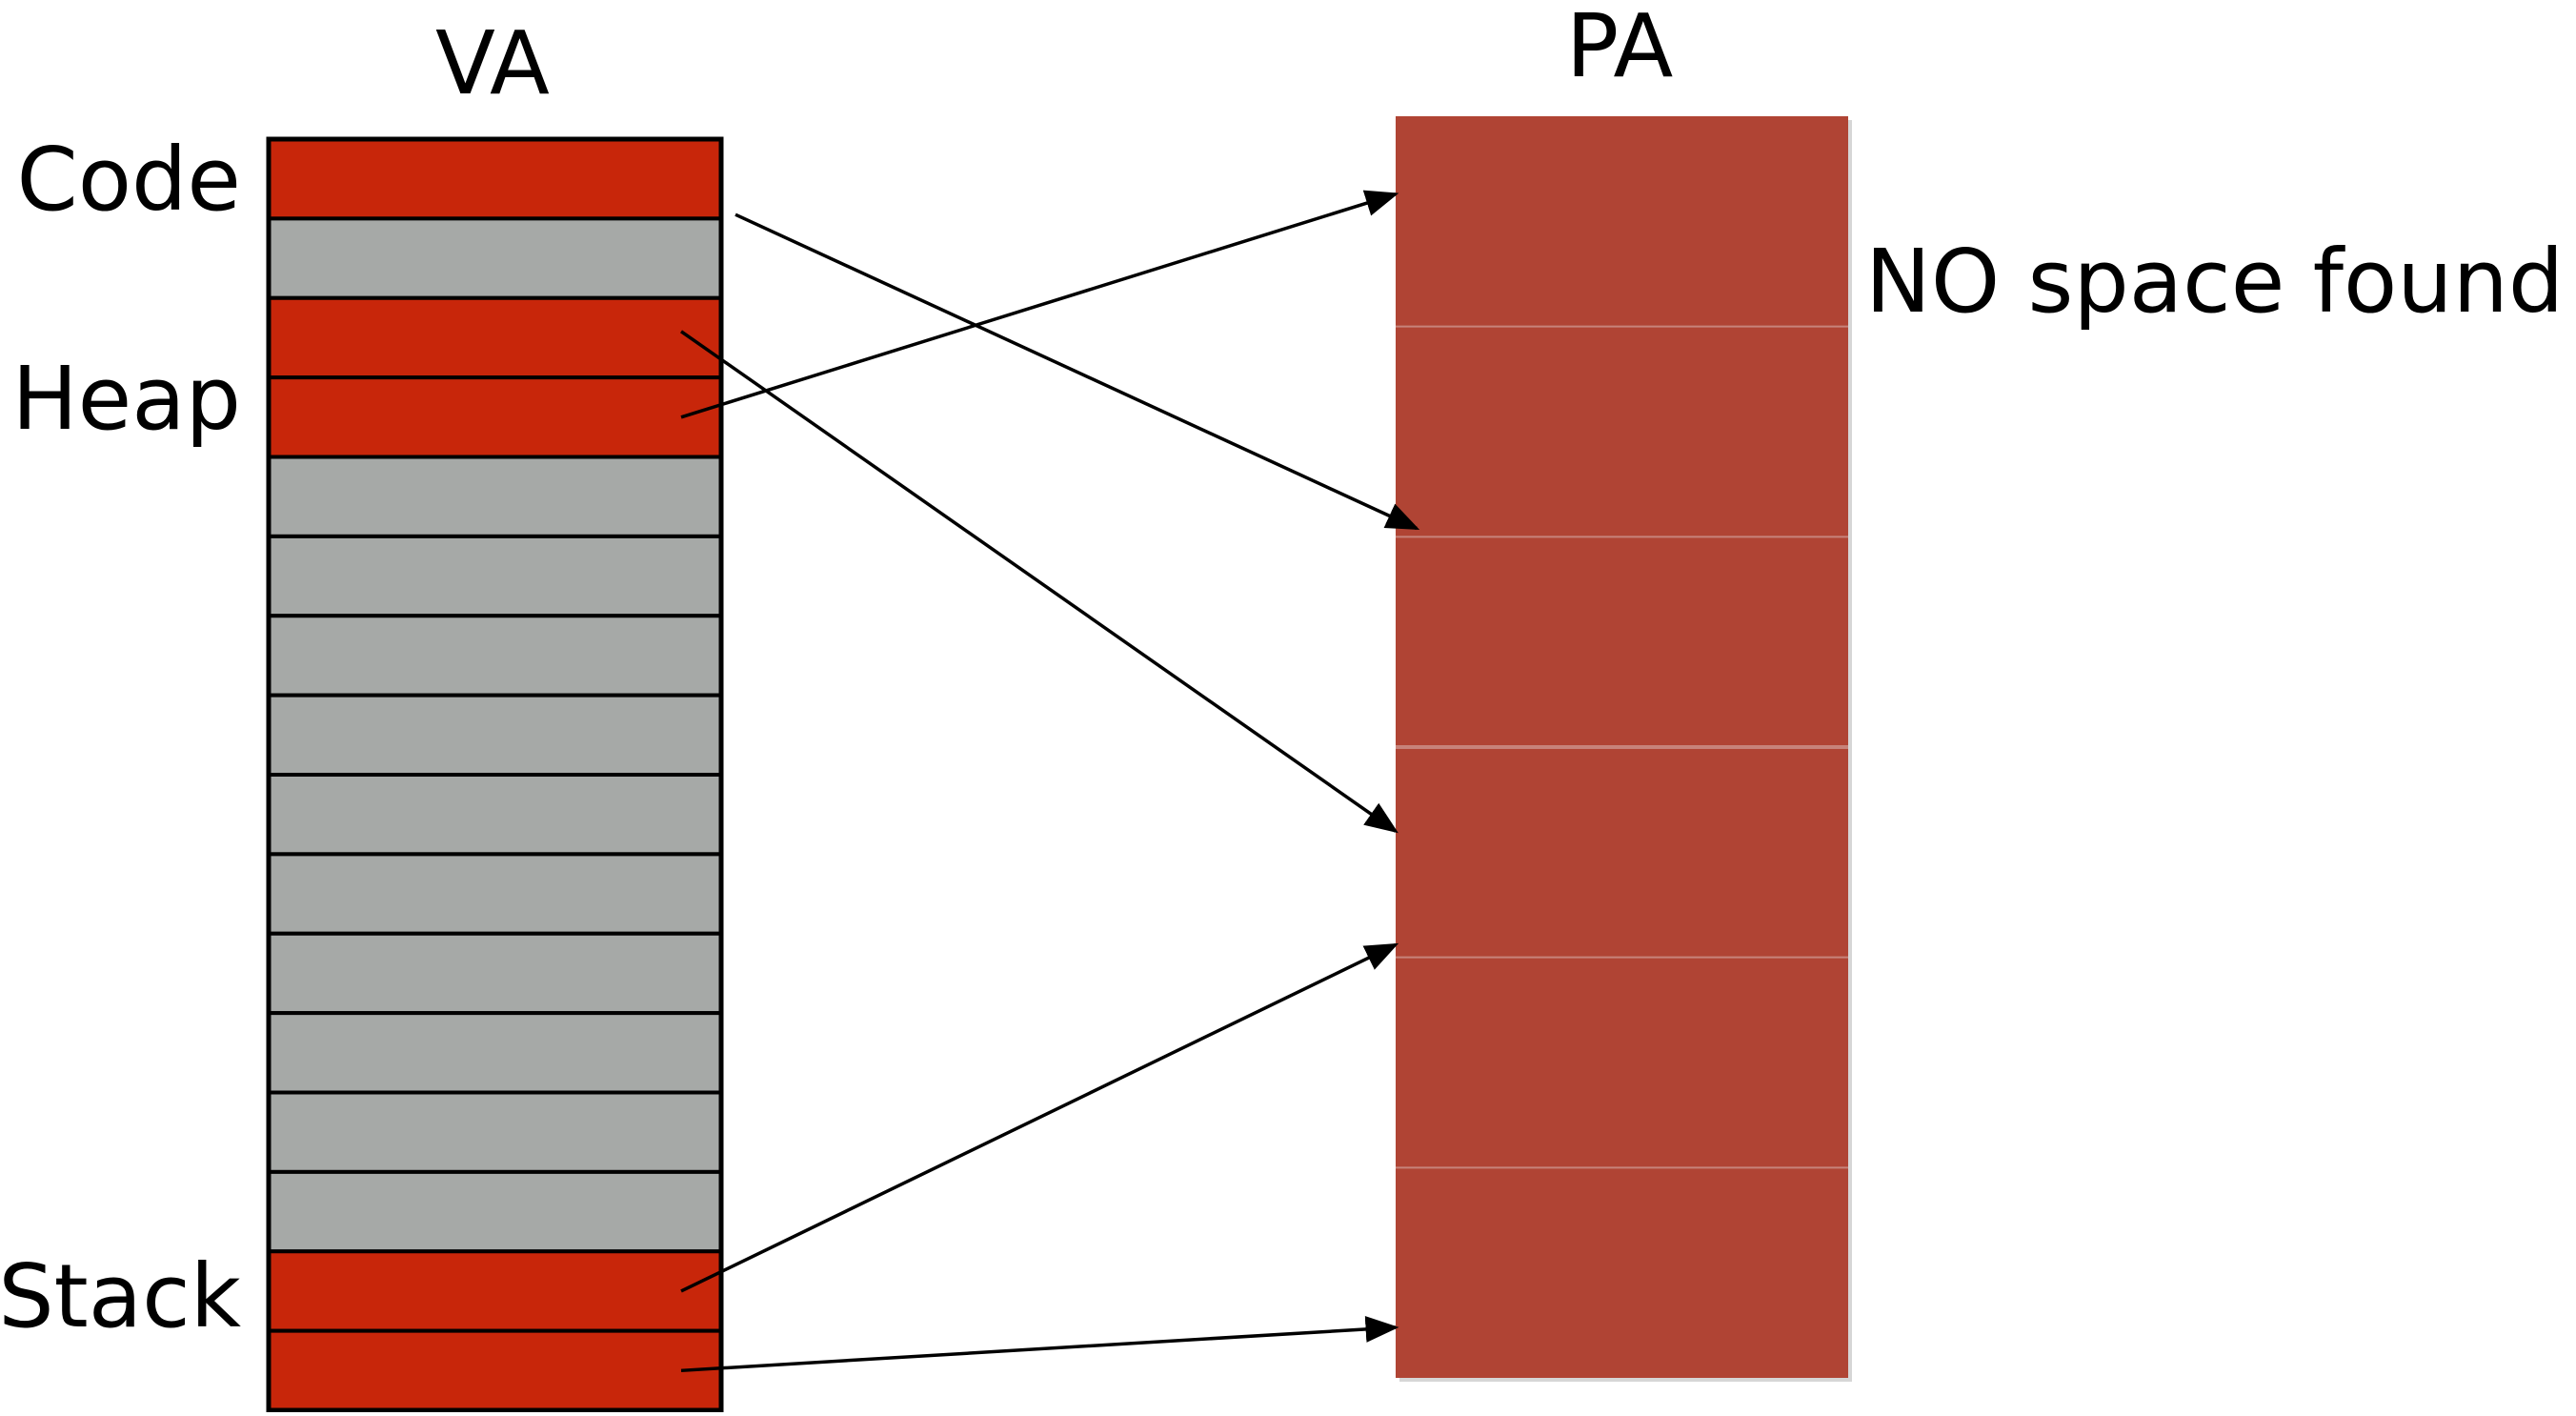  I want to click on va-title: VA, so click(493, 63).